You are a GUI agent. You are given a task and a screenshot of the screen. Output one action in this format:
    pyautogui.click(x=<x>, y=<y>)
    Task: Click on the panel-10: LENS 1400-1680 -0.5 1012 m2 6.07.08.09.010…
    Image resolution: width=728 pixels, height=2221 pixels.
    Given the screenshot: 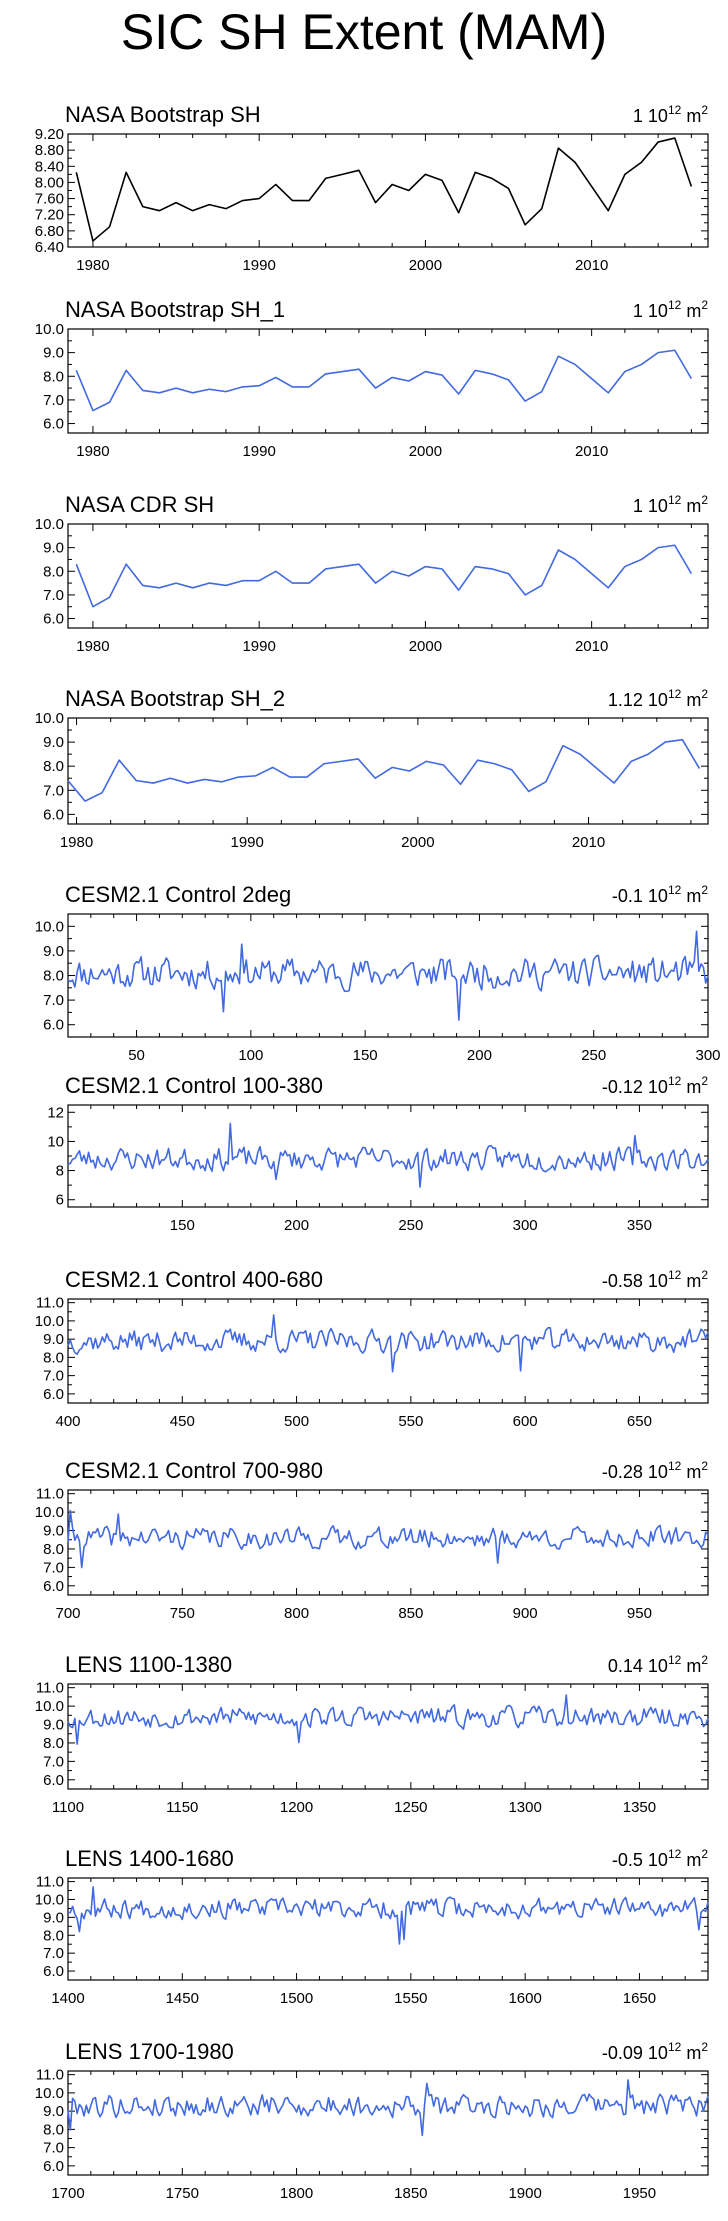 What is the action you would take?
    pyautogui.click(x=372, y=1926)
    